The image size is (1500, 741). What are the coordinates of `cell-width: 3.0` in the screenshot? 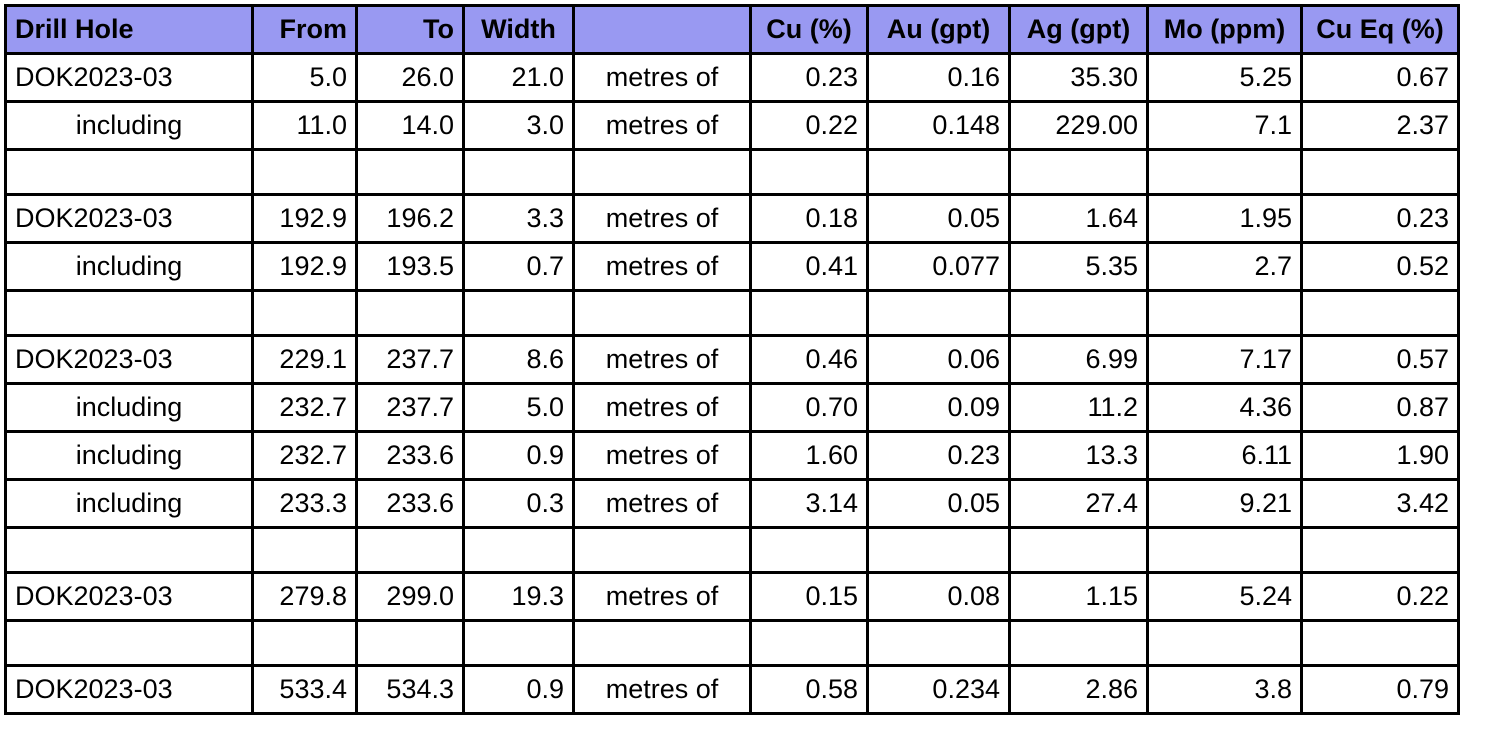 It's located at (518, 125).